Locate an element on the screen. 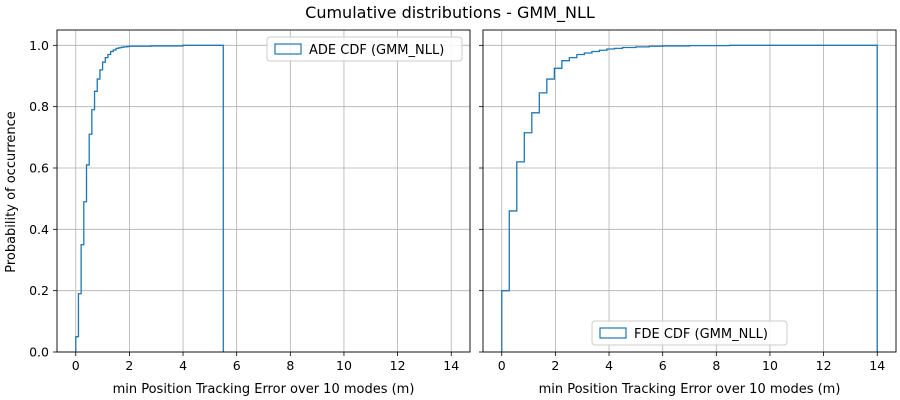  y-axis-label: Probability of occurrence is located at coordinates (11, 192).